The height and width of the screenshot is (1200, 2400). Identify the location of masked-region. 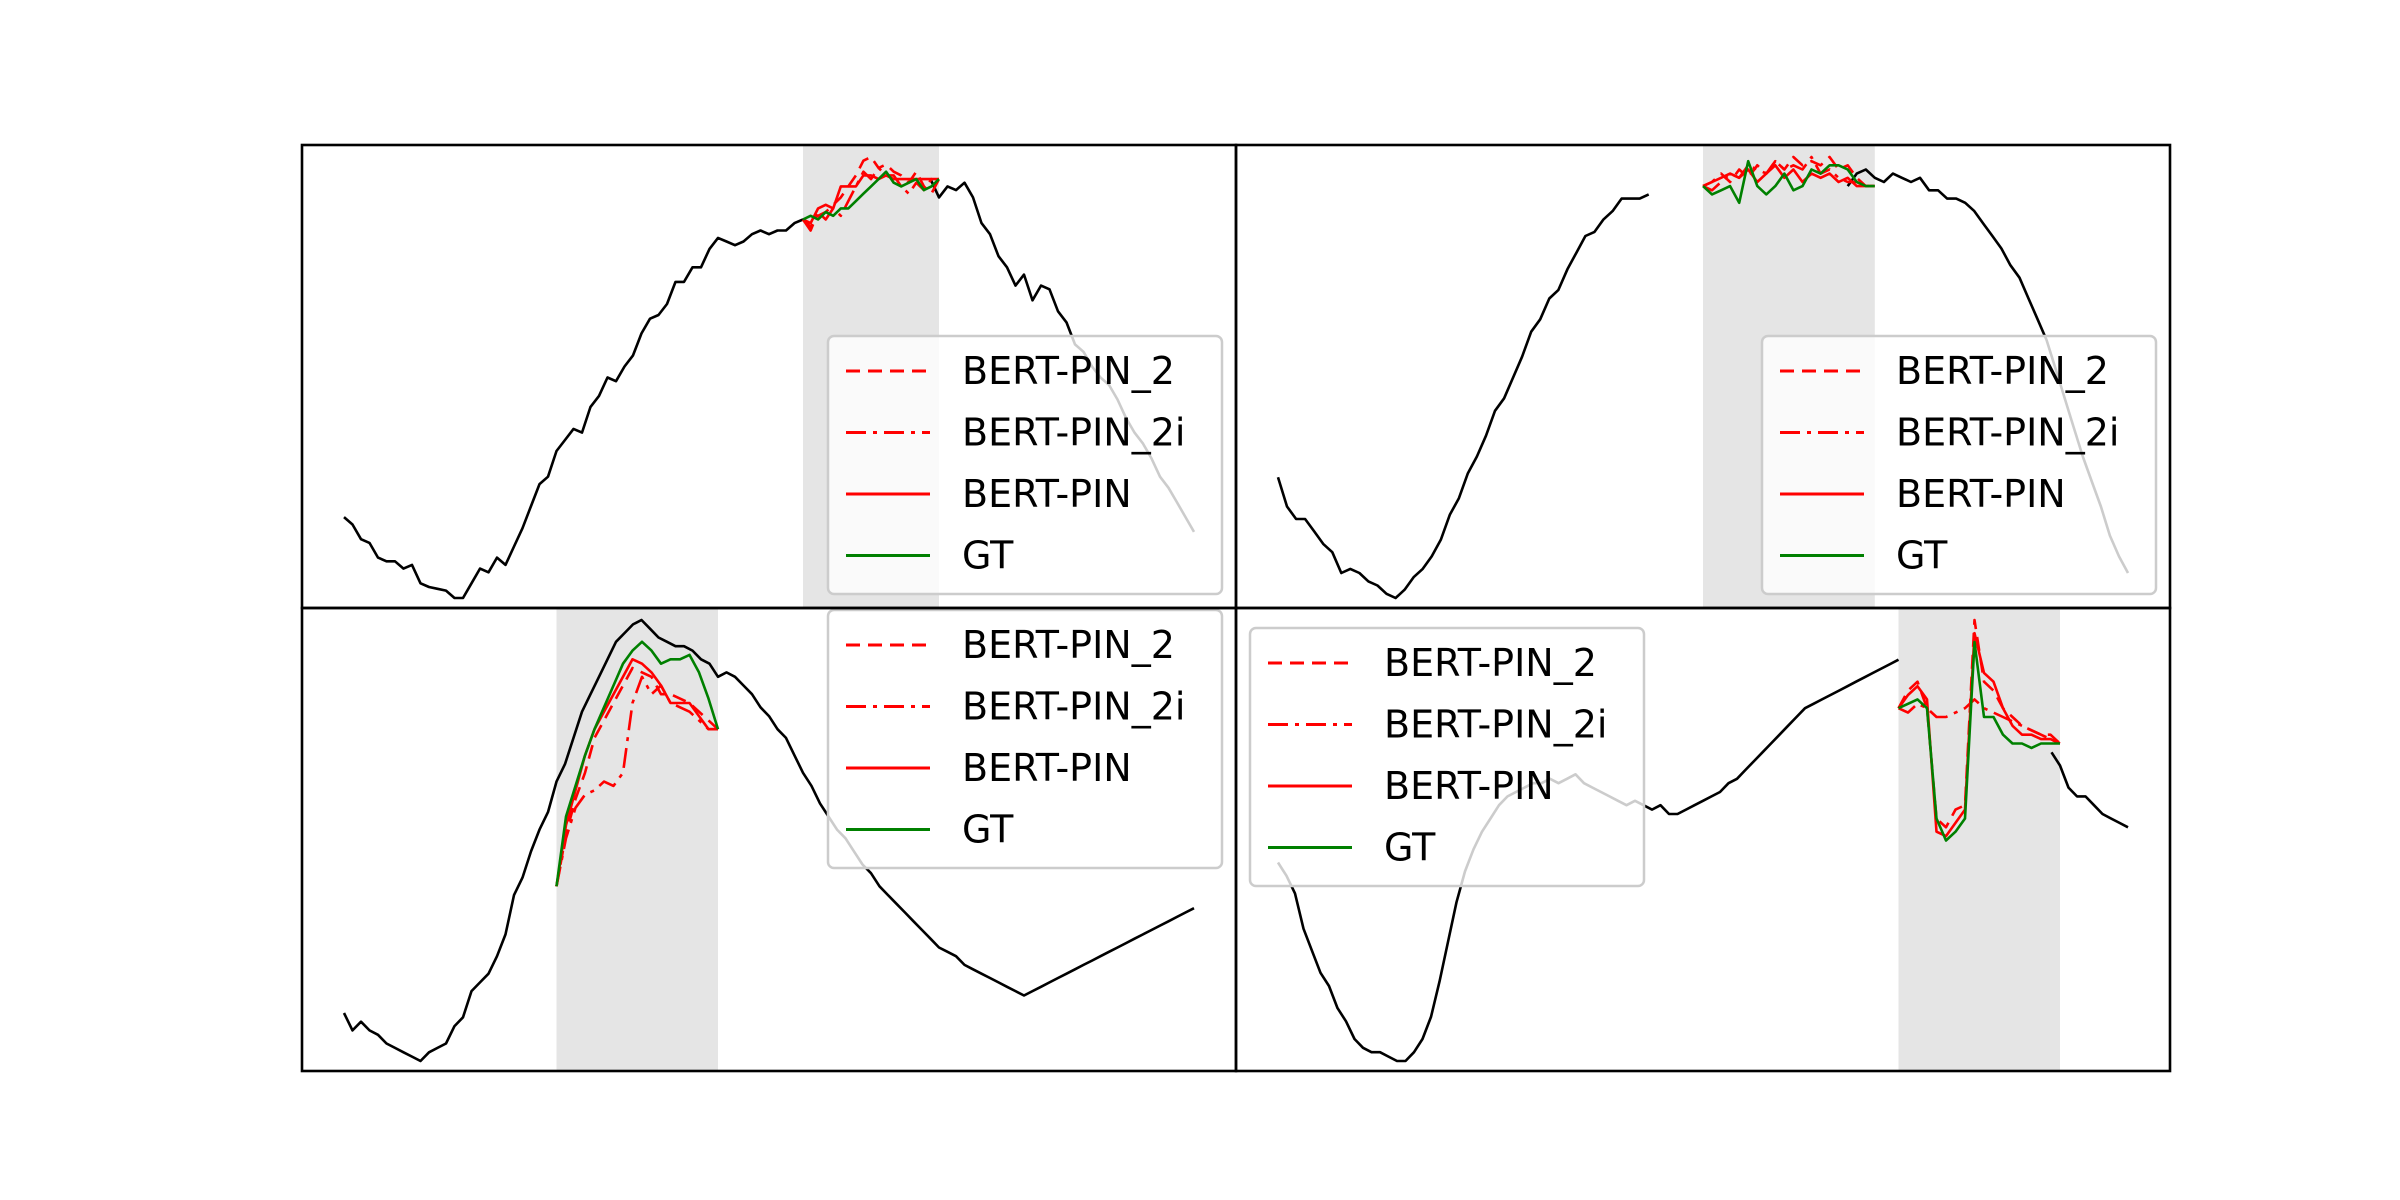
(637, 839).